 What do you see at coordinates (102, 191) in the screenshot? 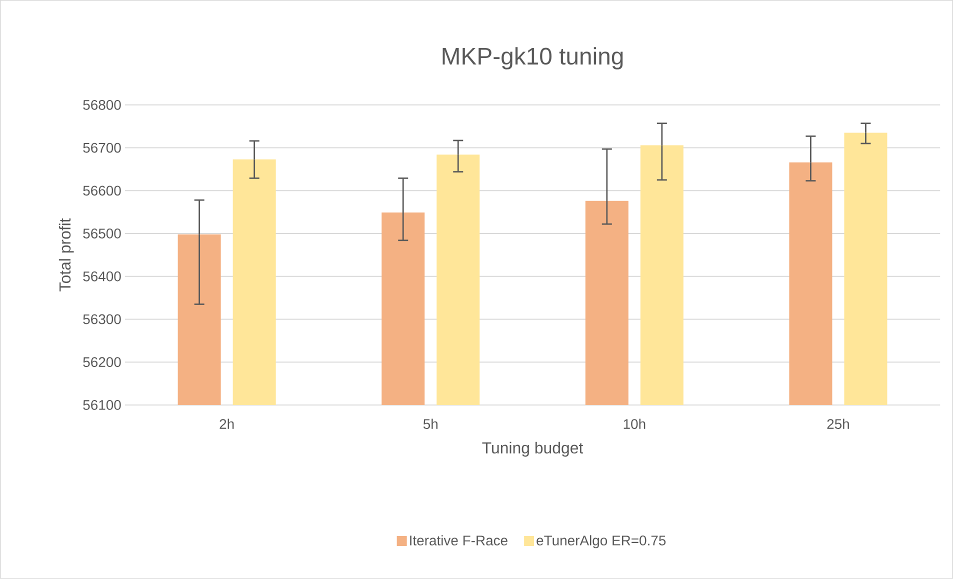
I see `y-tick-label: 56600` at bounding box center [102, 191].